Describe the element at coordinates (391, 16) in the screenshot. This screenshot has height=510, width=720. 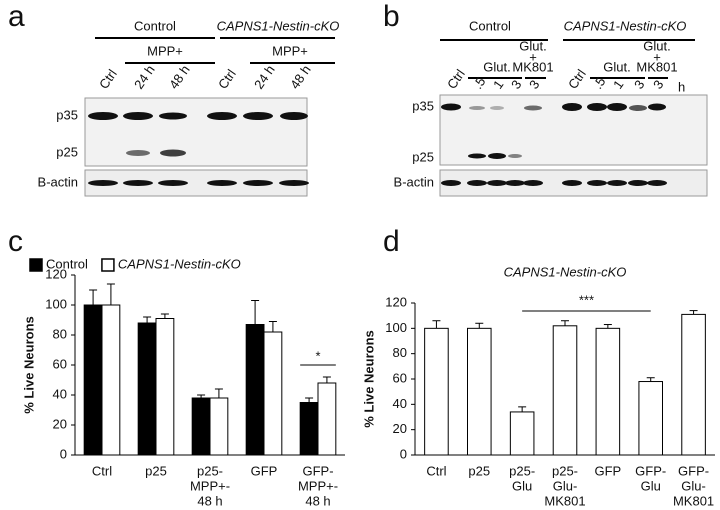
I see `panel-letter: b` at that location.